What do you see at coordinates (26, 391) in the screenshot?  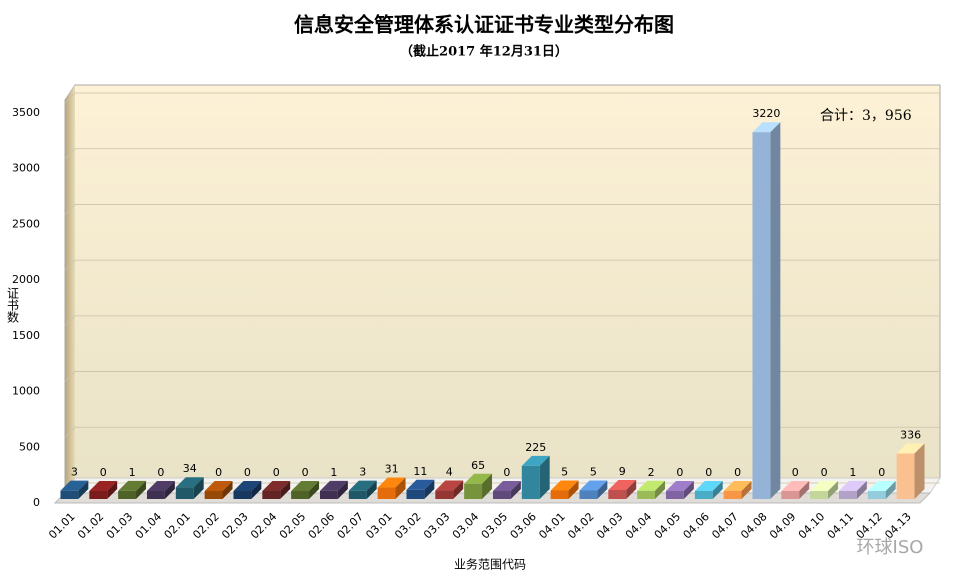 I see `y-tick-label: 1000` at bounding box center [26, 391].